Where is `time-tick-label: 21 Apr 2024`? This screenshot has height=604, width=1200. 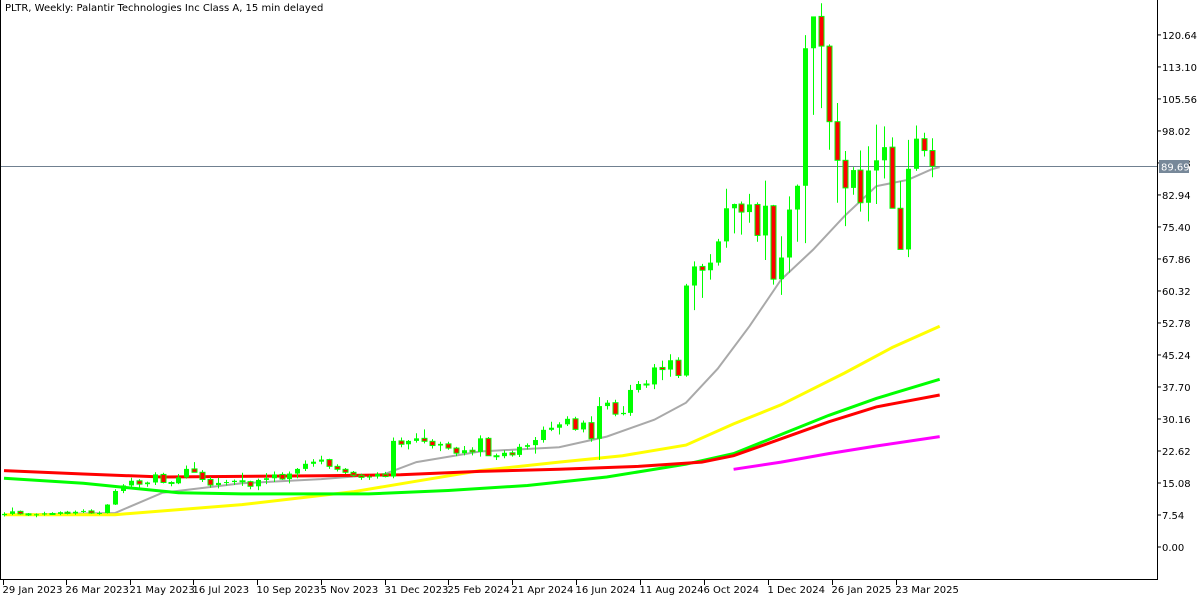 time-tick-label: 21 Apr 2024 is located at coordinates (543, 590).